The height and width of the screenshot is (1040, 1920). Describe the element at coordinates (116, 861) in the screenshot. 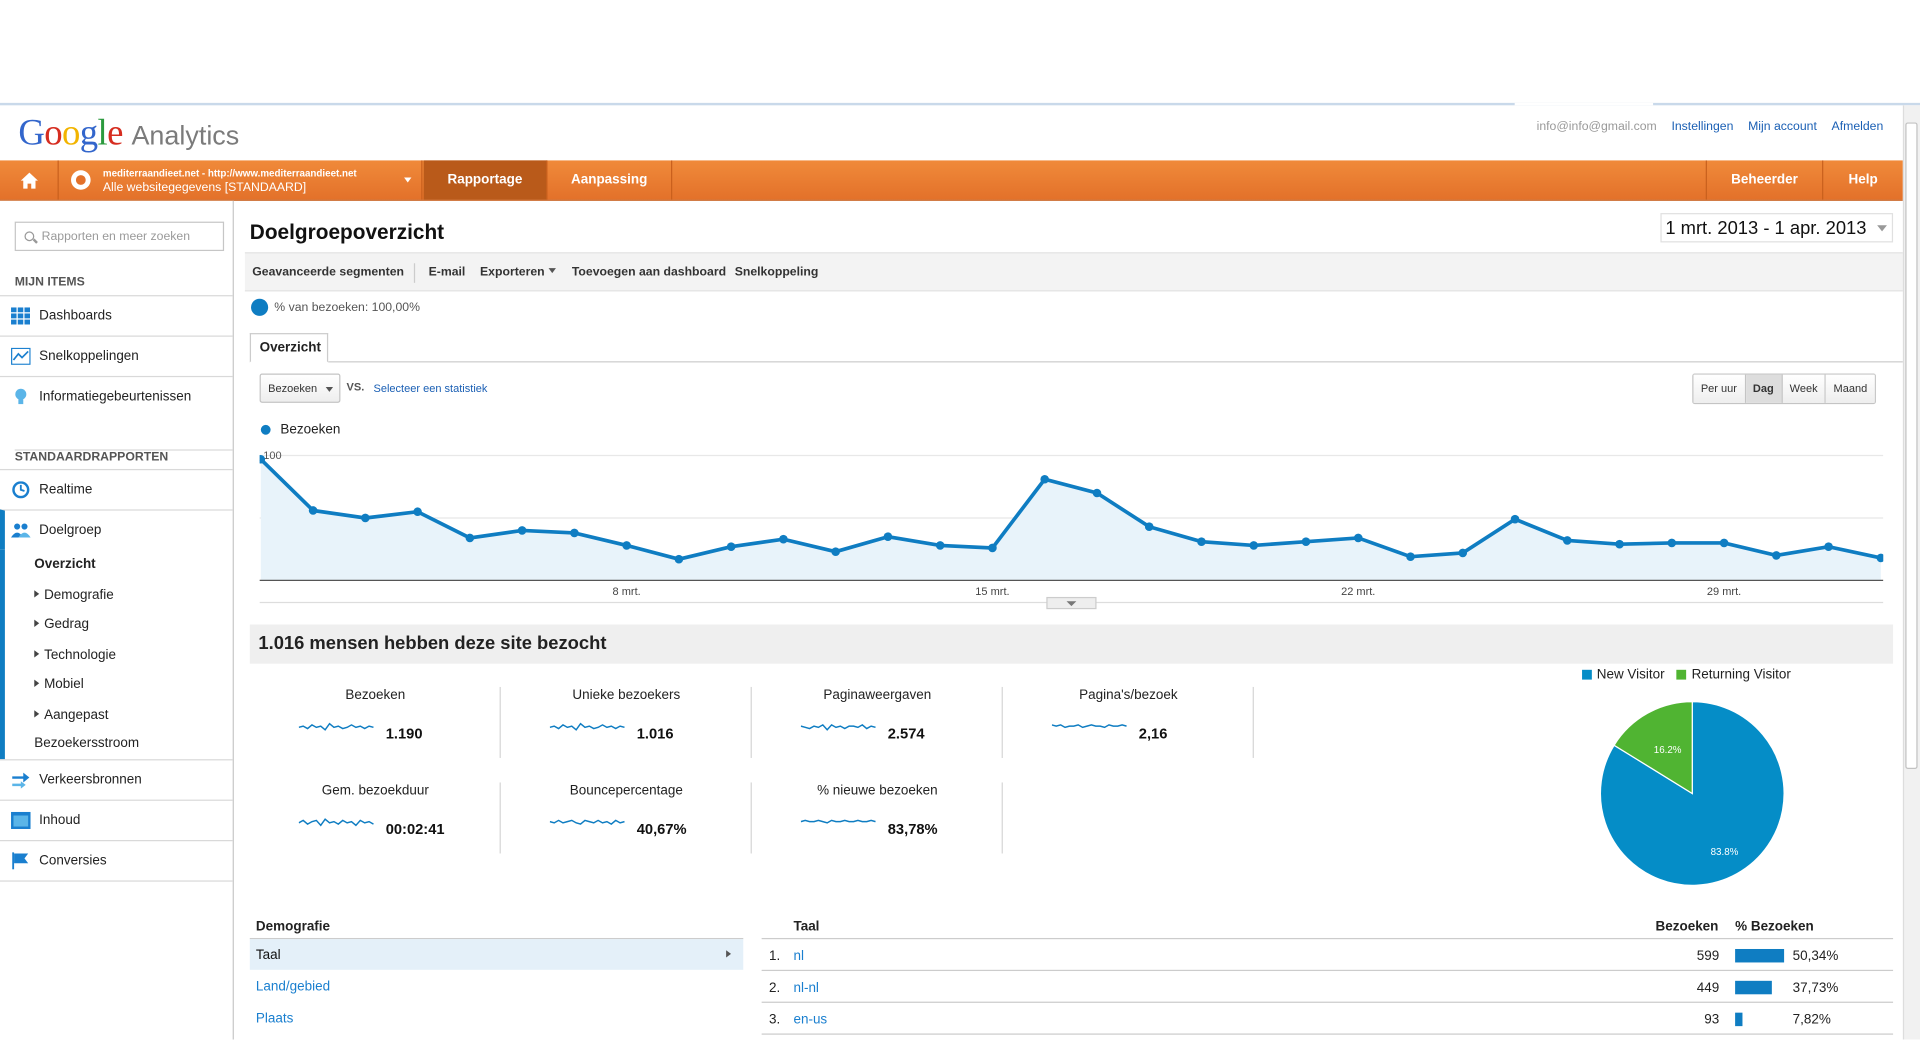

I see `sidebar-item-conversies: Conversies` at that location.